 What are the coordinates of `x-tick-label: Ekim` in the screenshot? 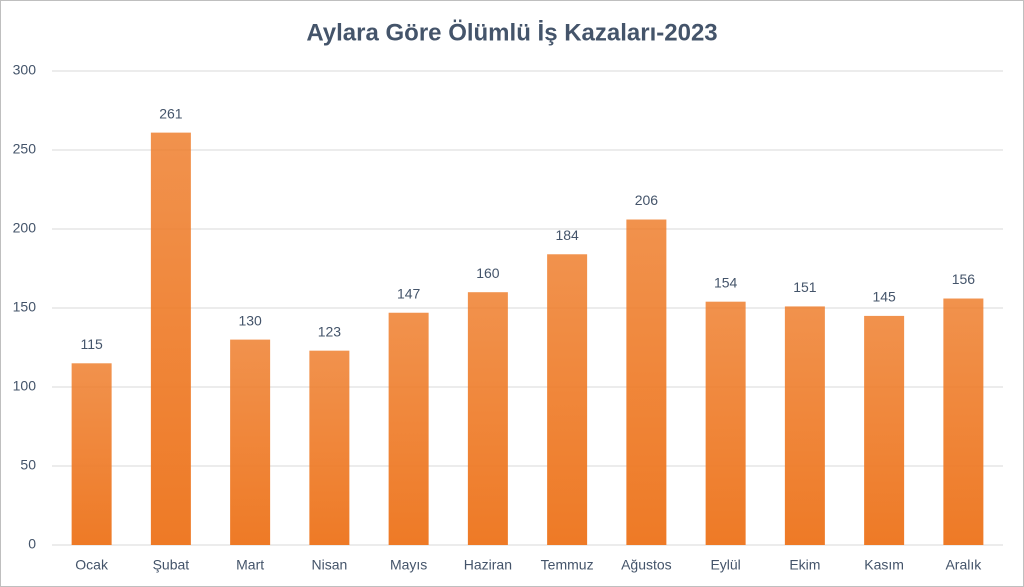 It's located at (804, 565).